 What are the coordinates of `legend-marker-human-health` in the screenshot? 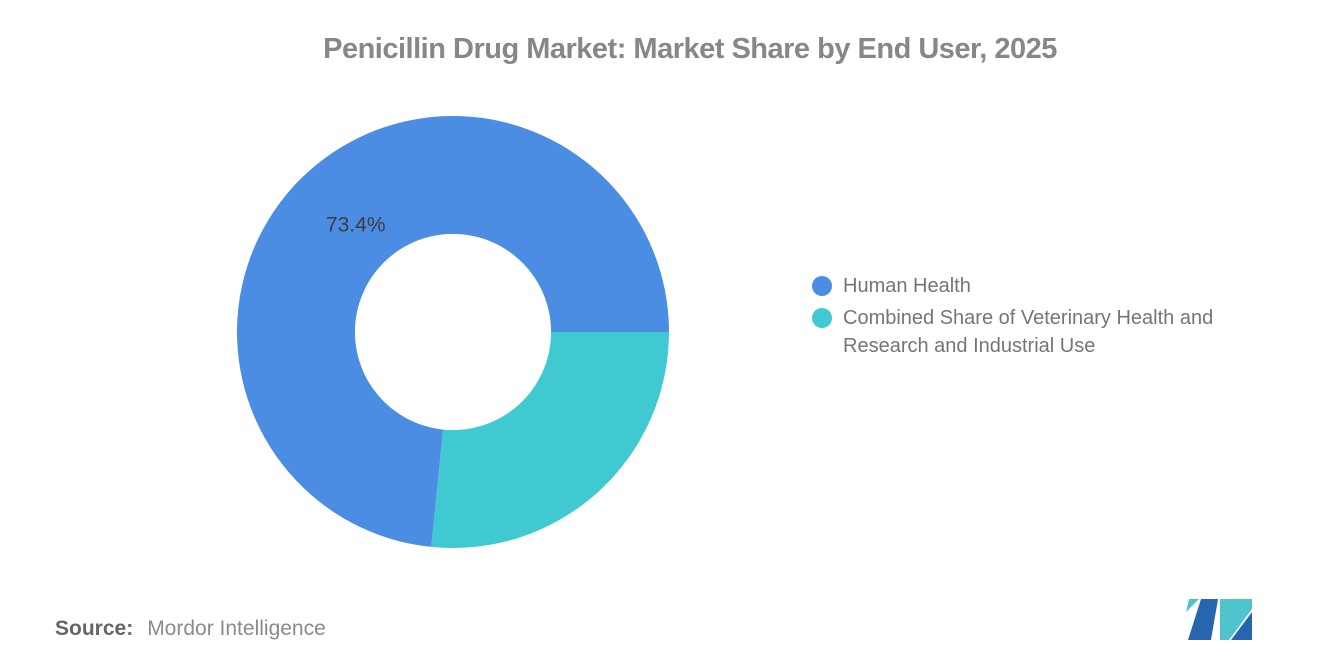 It's located at (822, 286).